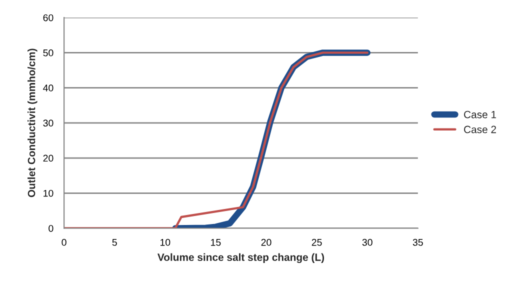  What do you see at coordinates (48, 88) in the screenshot?
I see `y-tick-label: 40` at bounding box center [48, 88].